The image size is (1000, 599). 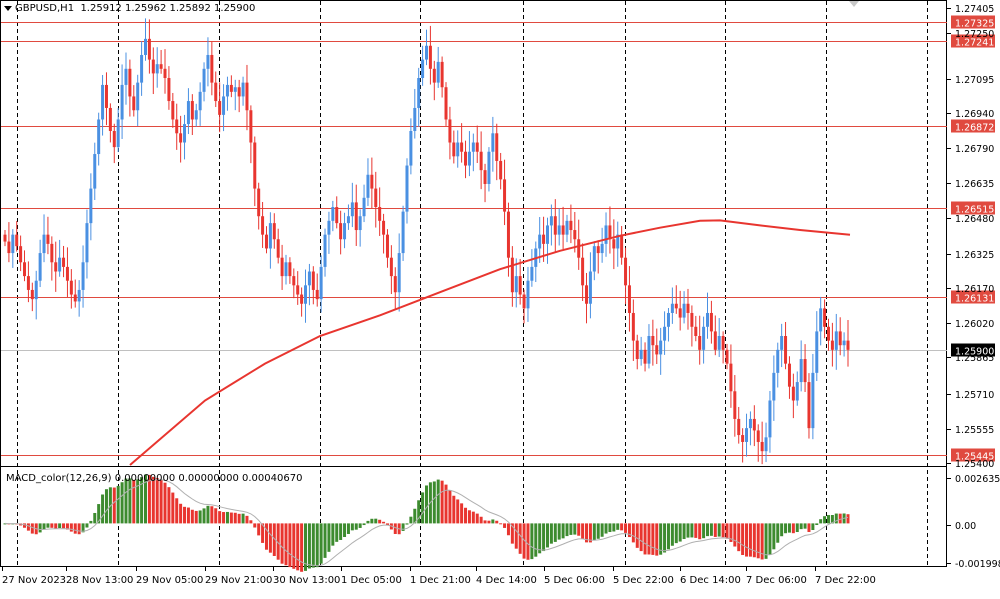 I want to click on dropdown-icon, so click(x=8, y=8).